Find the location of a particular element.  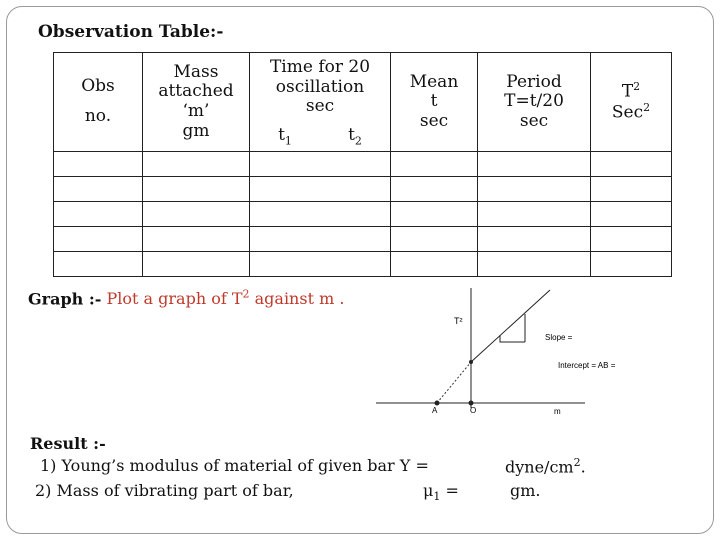

point-b-dot is located at coordinates (471, 362).